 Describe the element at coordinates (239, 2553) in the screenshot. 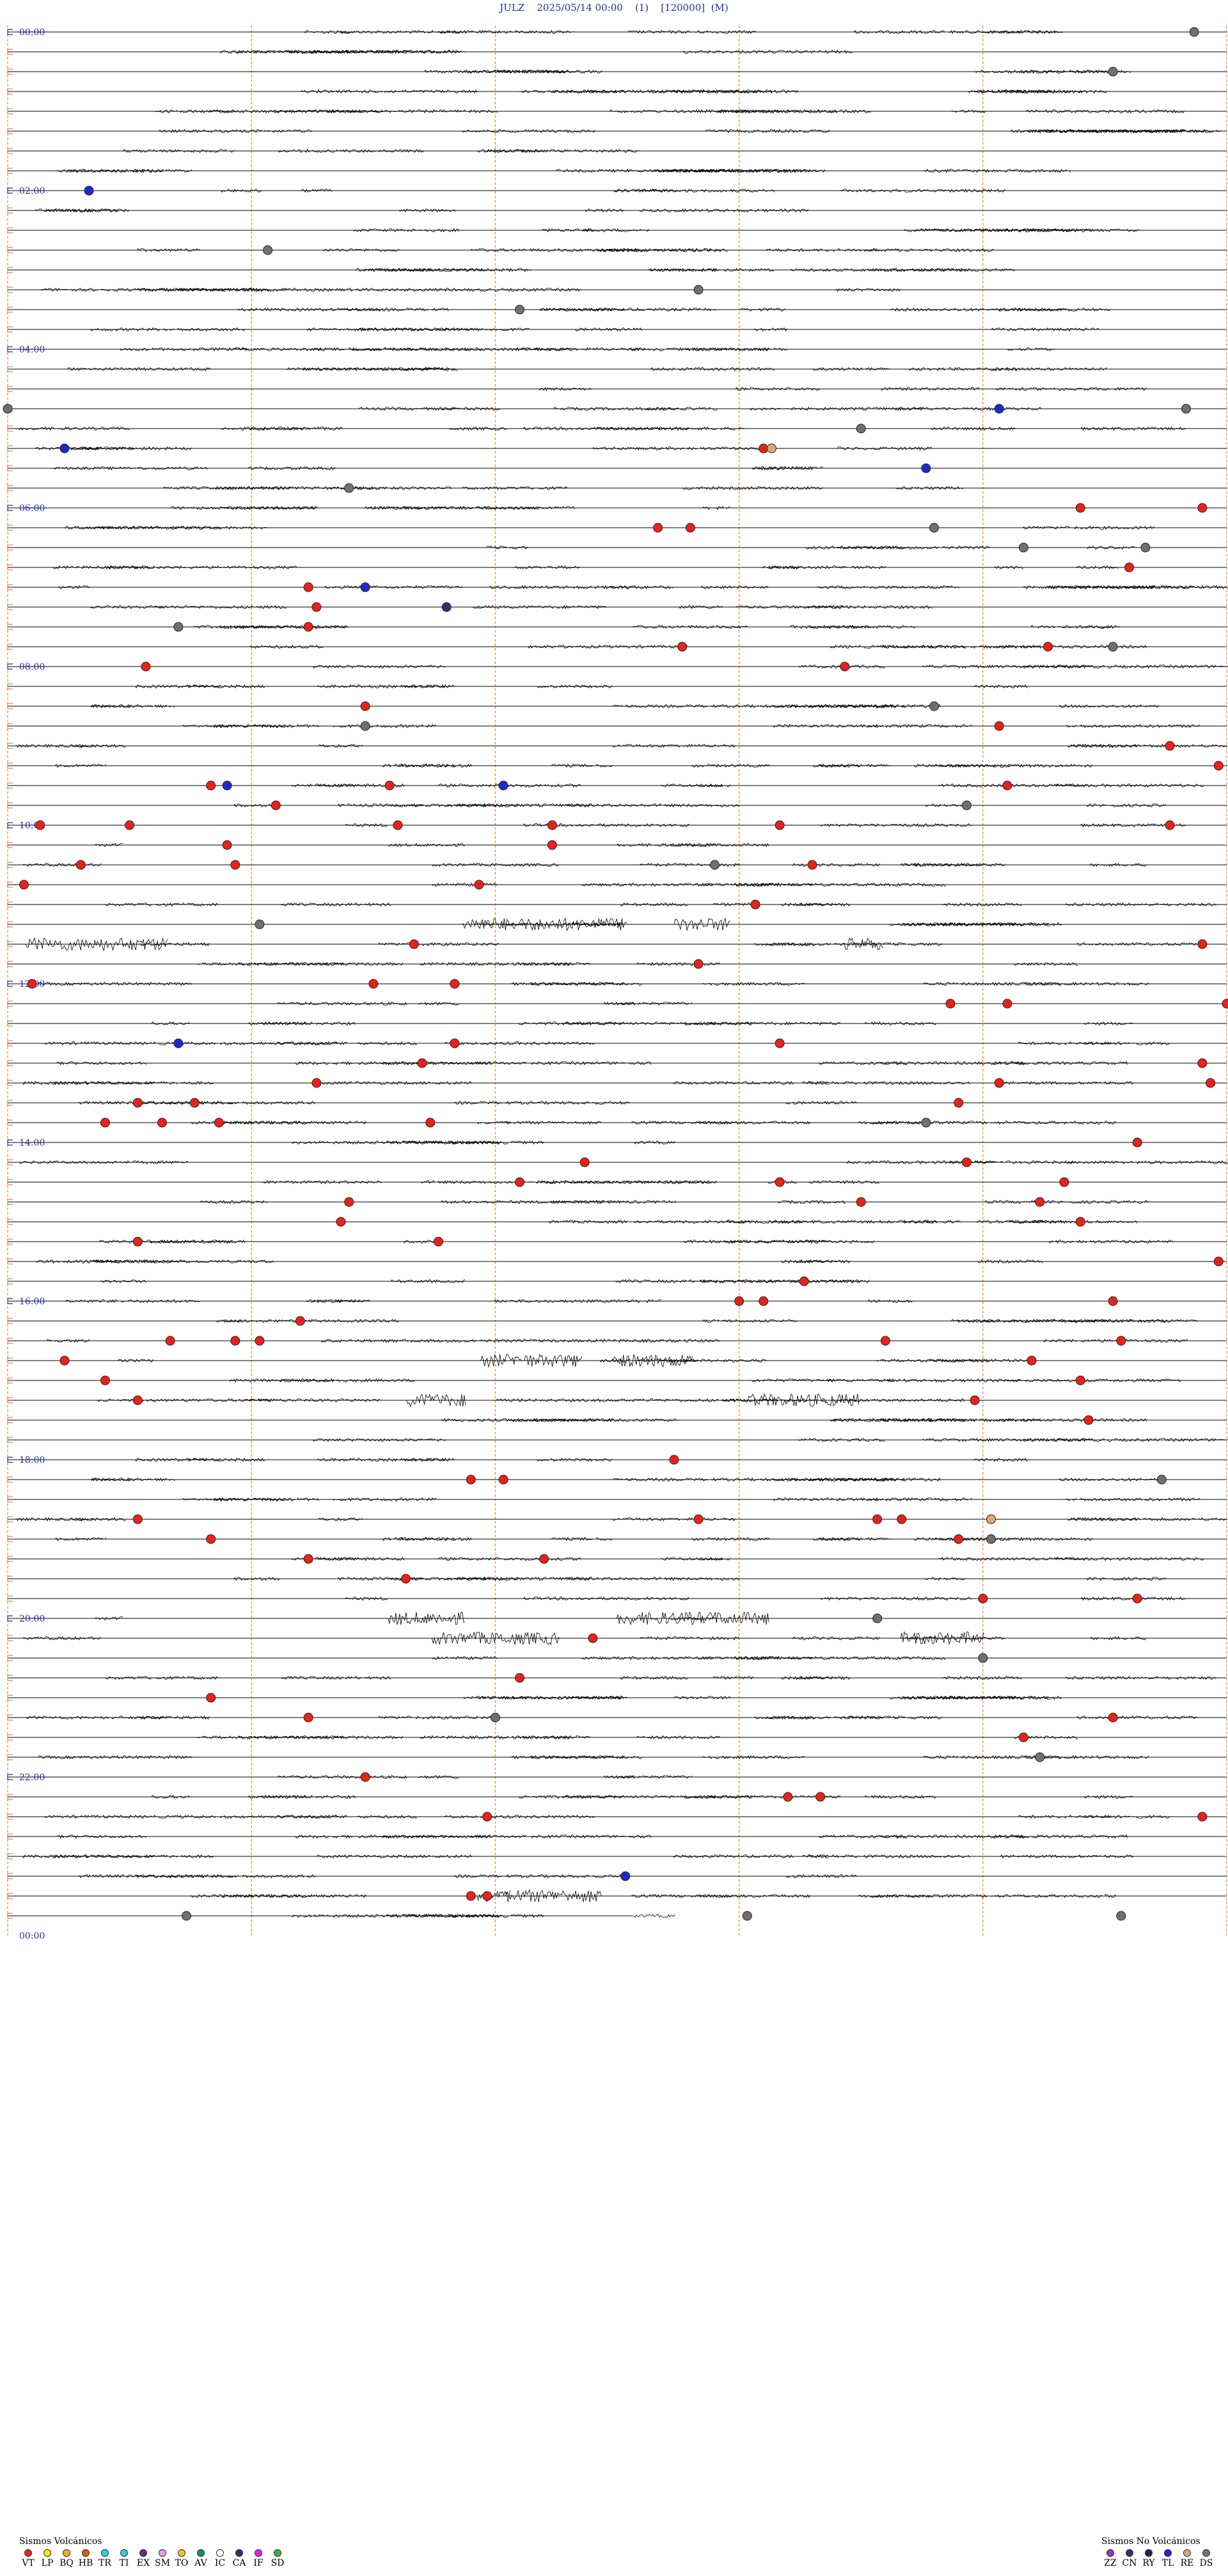

I see `legend-swatch-ca` at that location.